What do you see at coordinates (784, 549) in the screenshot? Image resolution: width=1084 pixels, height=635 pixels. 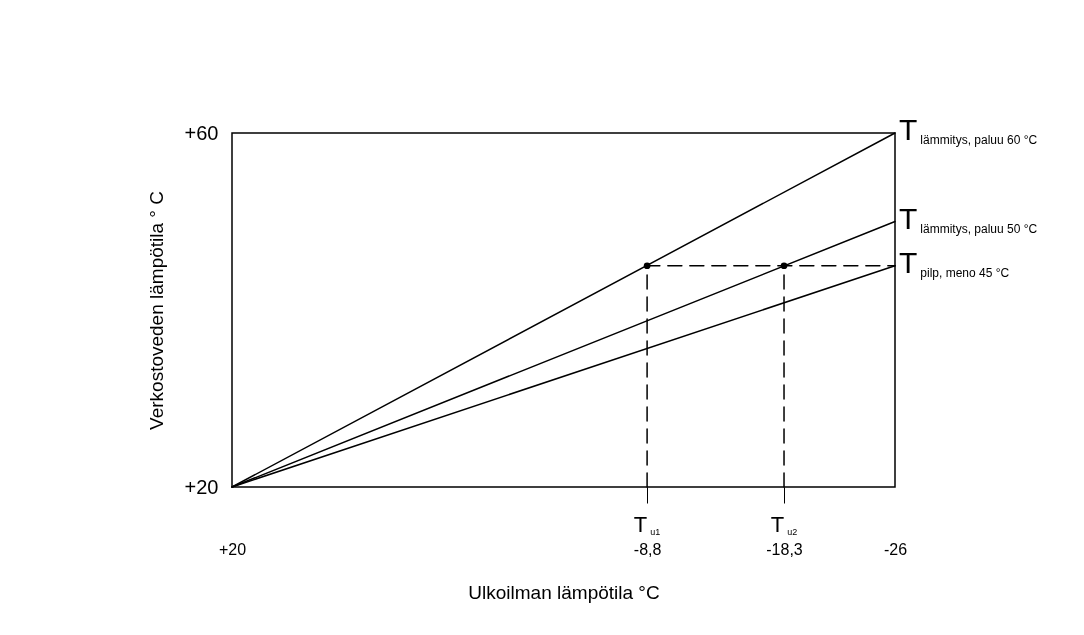 I see `x-tick-label: -18,3` at bounding box center [784, 549].